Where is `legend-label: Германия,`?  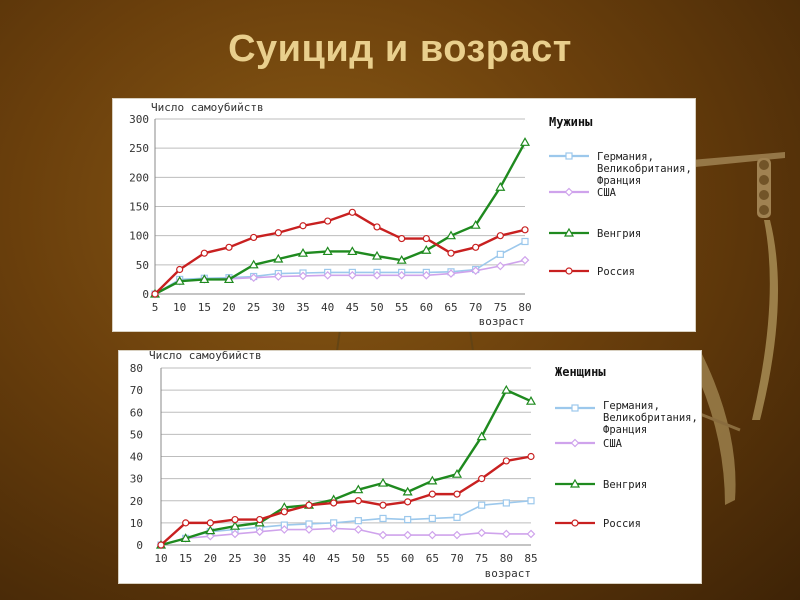 legend-label: Германия, is located at coordinates (625, 157).